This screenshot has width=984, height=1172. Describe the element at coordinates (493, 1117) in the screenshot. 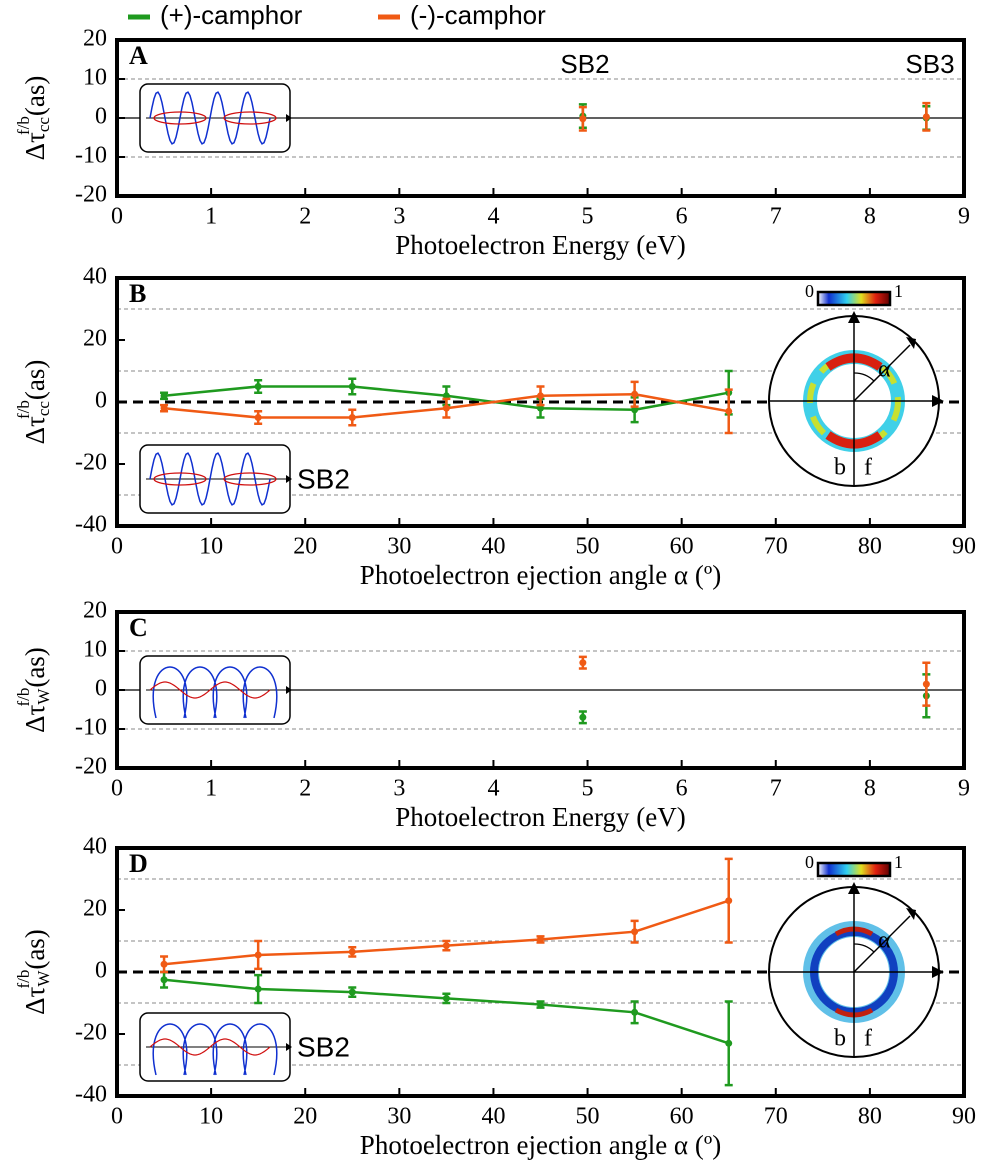

I see `x-tick-label: 40` at that location.